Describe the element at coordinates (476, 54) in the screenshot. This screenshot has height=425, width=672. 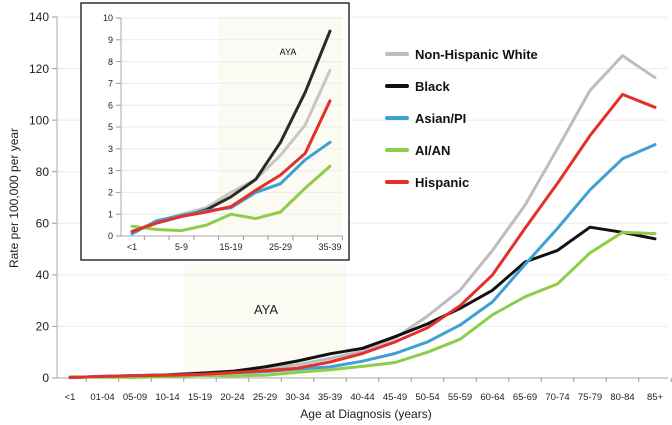
I see `legend-label-non-hispanic-white: Non-Hispanic White` at that location.